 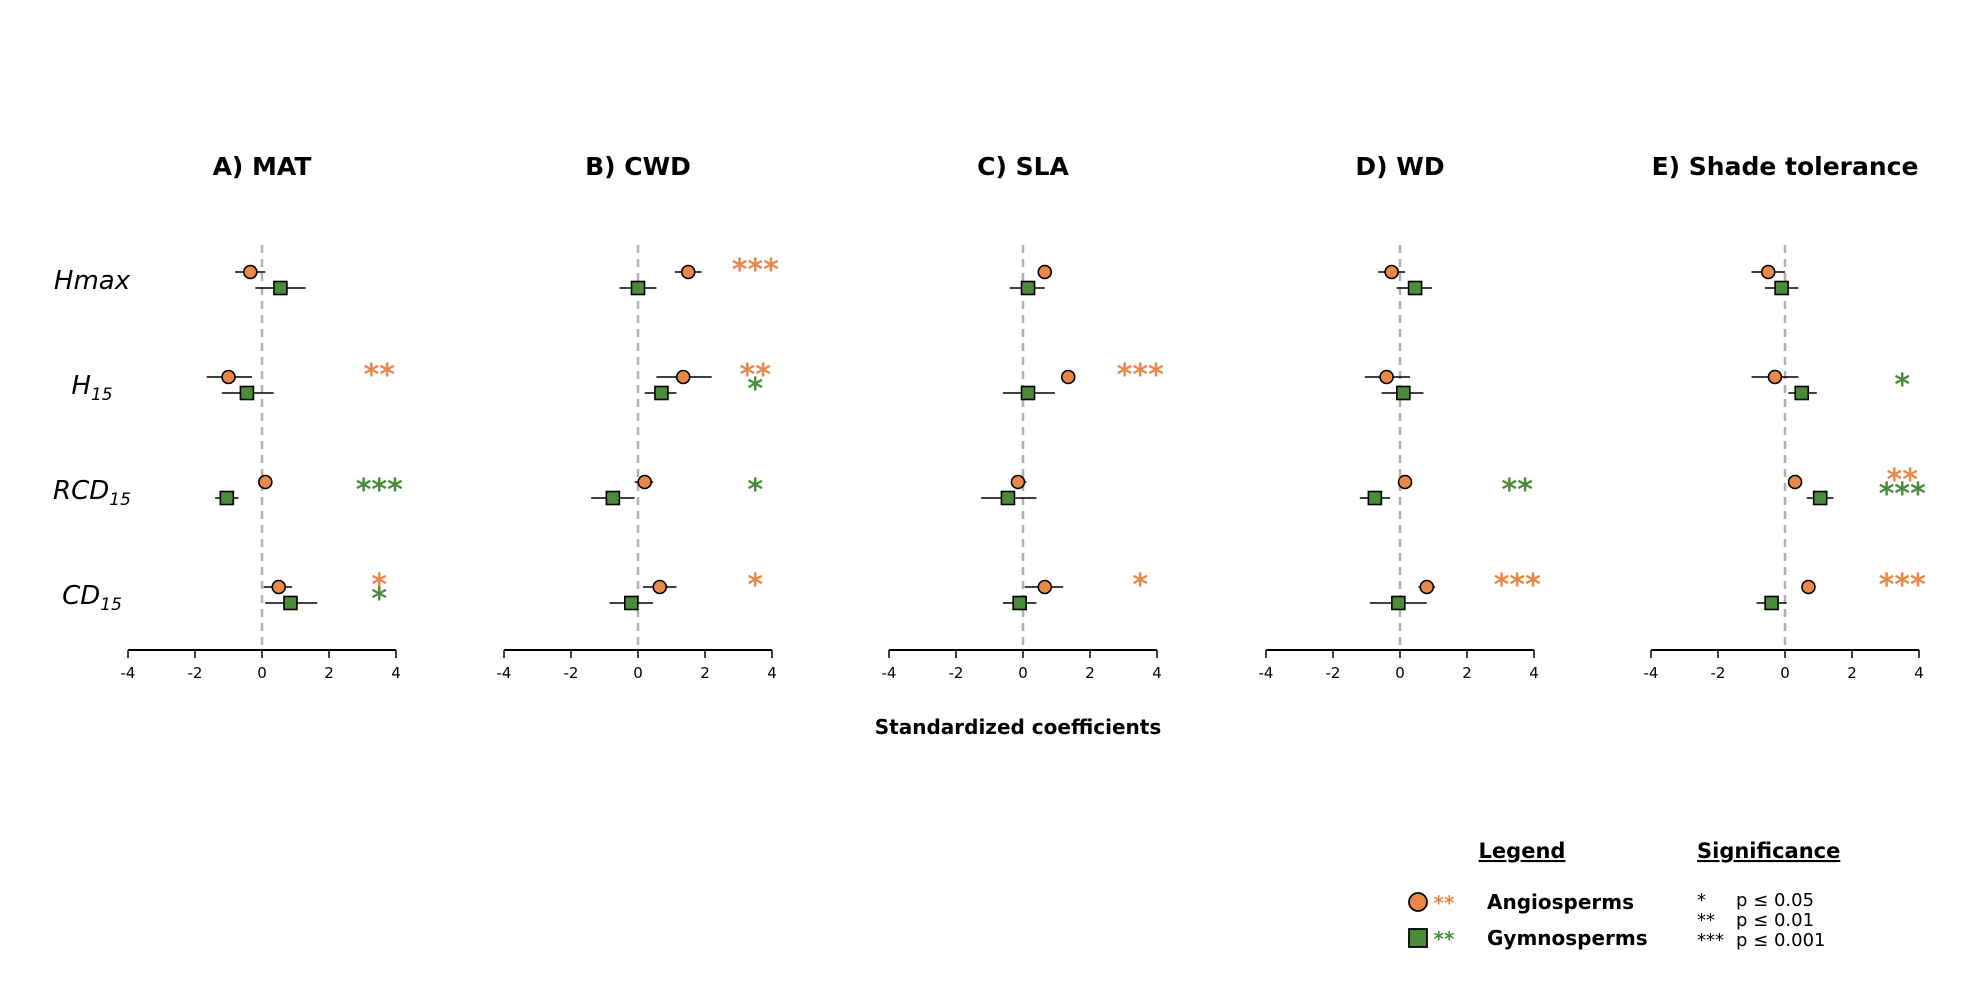 I want to click on significance-stars-3: ***, so click(x=1710, y=940).